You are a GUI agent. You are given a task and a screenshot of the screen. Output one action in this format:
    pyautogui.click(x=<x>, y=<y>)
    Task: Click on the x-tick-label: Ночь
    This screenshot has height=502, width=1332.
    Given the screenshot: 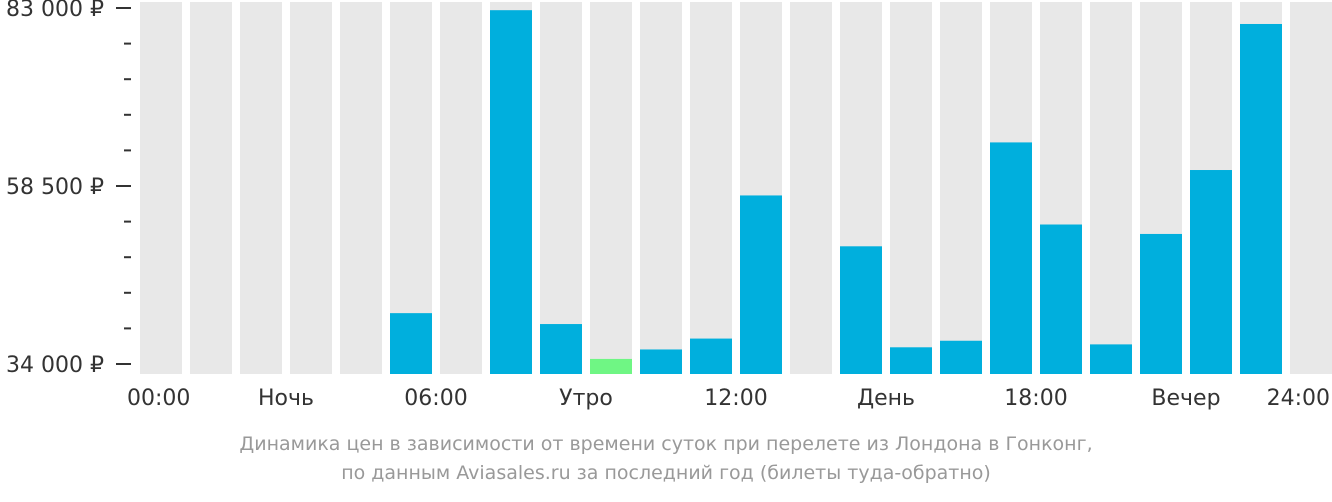 What is the action you would take?
    pyautogui.click(x=286, y=398)
    